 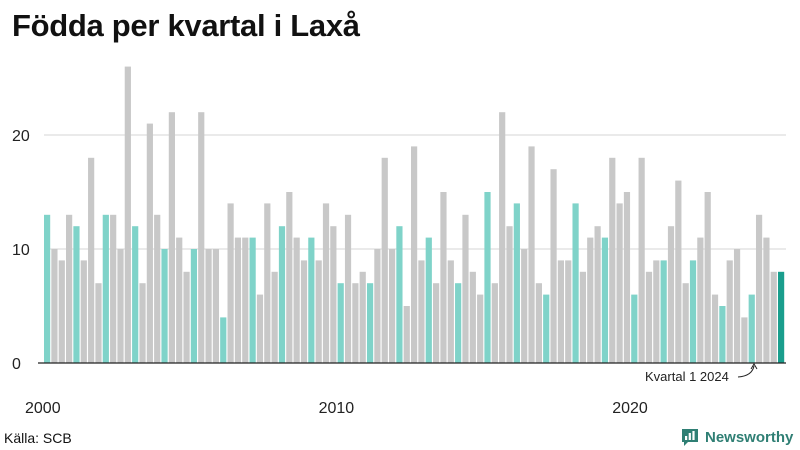 What do you see at coordinates (21, 250) in the screenshot?
I see `y-tick-label: 10` at bounding box center [21, 250].